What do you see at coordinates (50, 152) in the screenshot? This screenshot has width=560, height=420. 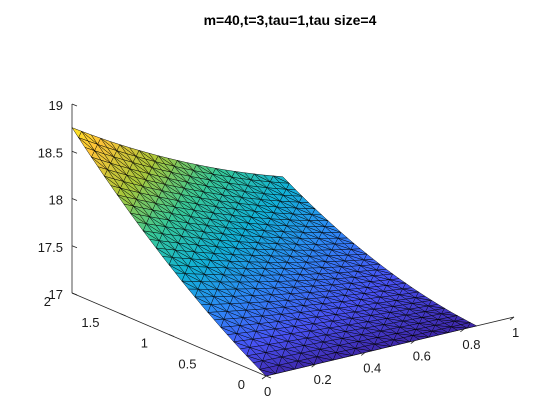 I see `z-tick-label: 18.5` at bounding box center [50, 152].